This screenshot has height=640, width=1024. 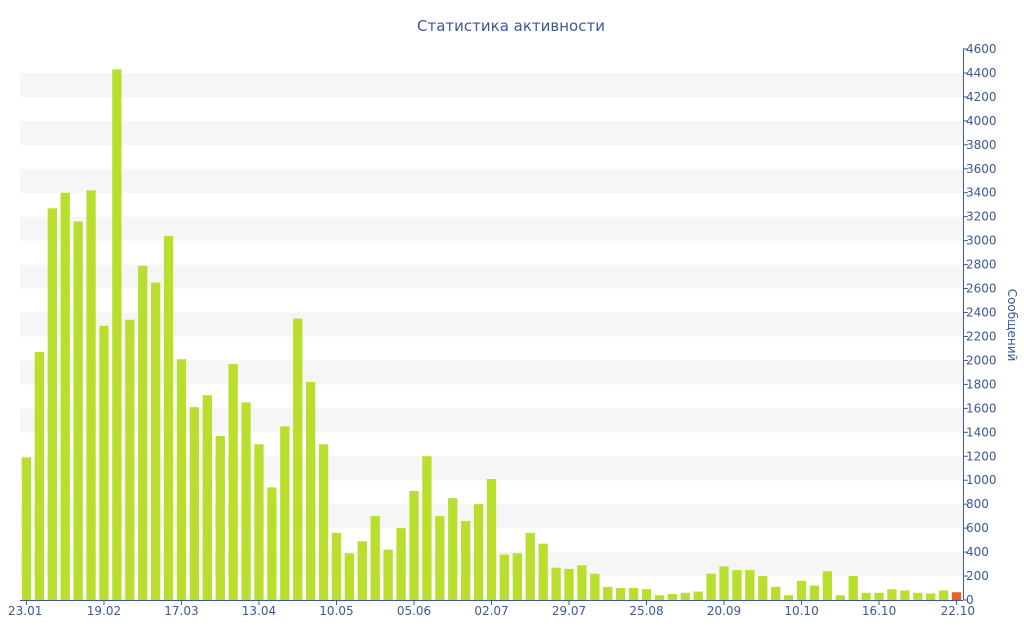 I want to click on y-tick-label: 3800, so click(x=981, y=145).